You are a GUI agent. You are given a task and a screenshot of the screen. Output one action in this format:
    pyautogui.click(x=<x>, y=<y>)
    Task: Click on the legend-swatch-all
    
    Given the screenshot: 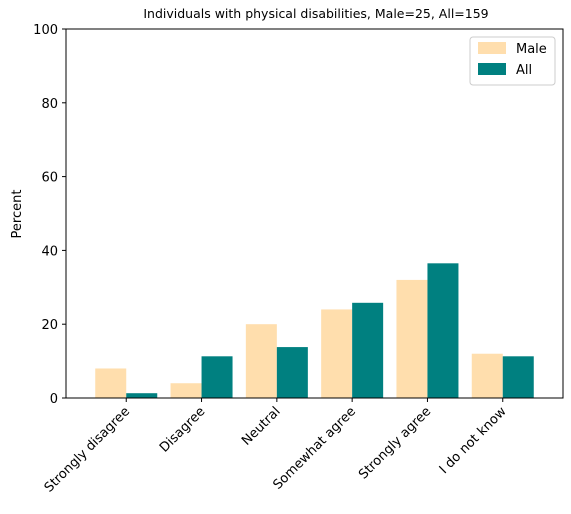 What is the action you would take?
    pyautogui.click(x=492, y=69)
    